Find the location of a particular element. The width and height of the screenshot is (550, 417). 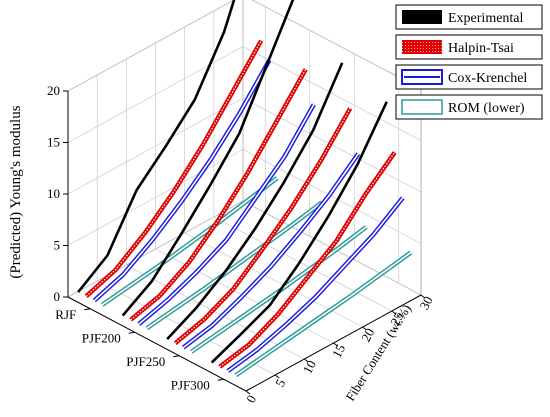

legend-entry: Halpin-Tsai is located at coordinates (469, 47).